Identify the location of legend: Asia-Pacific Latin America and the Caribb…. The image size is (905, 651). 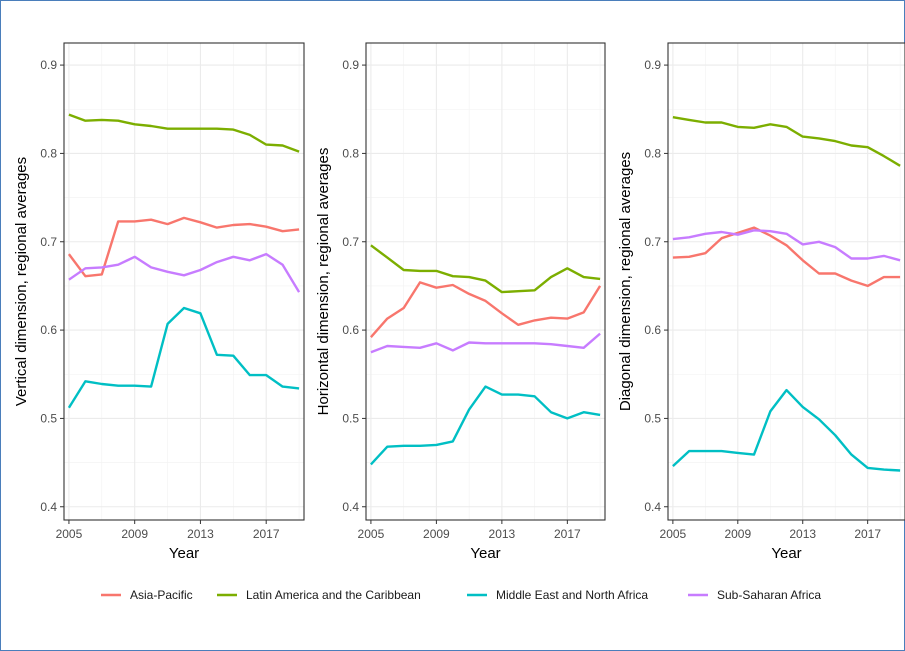
(461, 595).